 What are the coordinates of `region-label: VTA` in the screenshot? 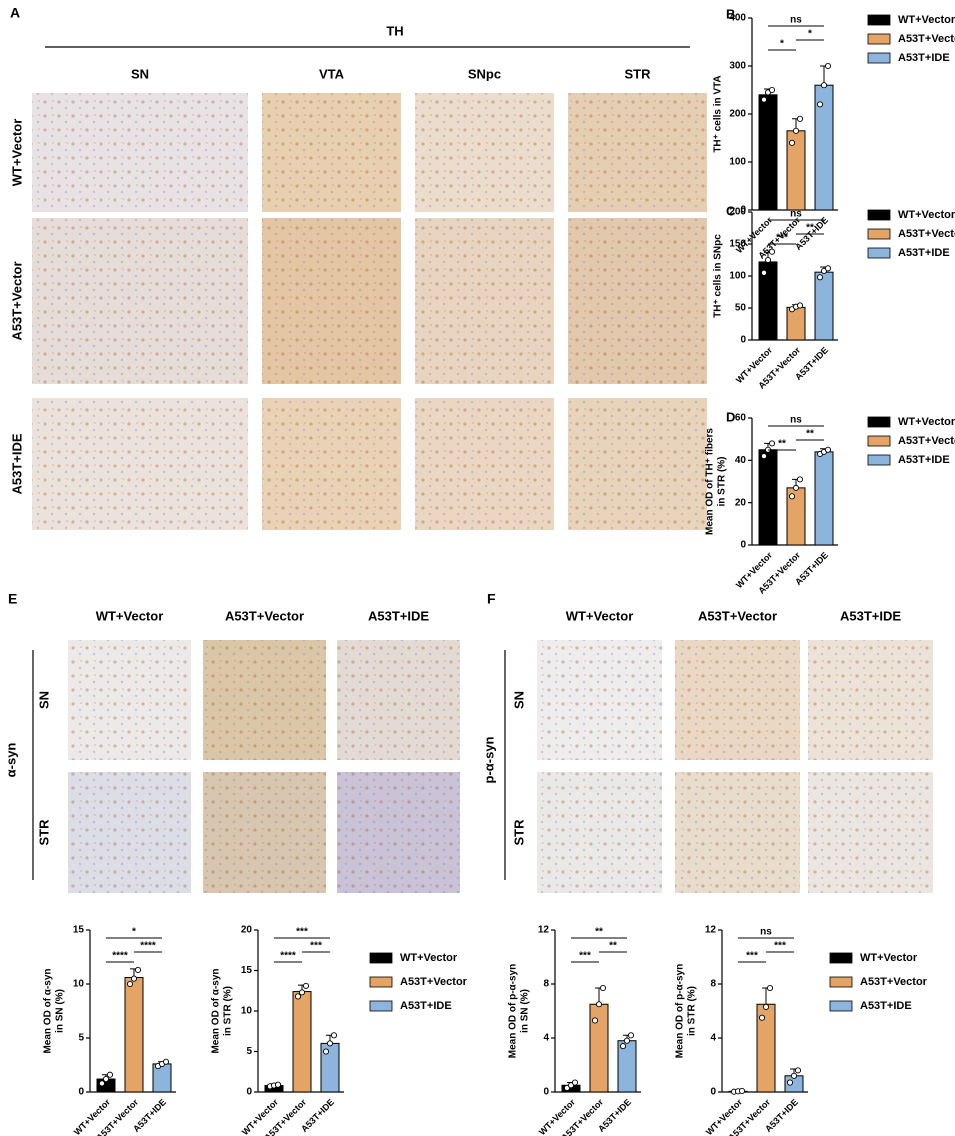 It's located at (332, 73).